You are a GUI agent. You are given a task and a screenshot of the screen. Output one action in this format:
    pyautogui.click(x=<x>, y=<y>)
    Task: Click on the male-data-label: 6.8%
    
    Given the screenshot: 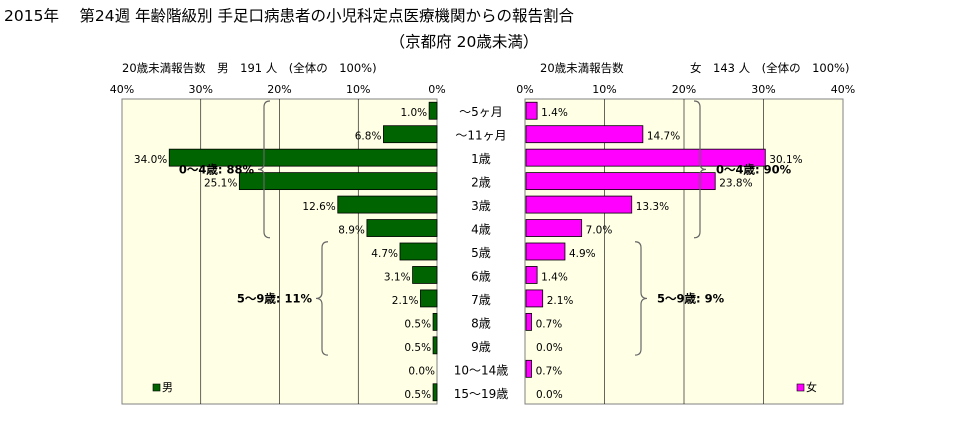 What is the action you would take?
    pyautogui.click(x=368, y=137)
    